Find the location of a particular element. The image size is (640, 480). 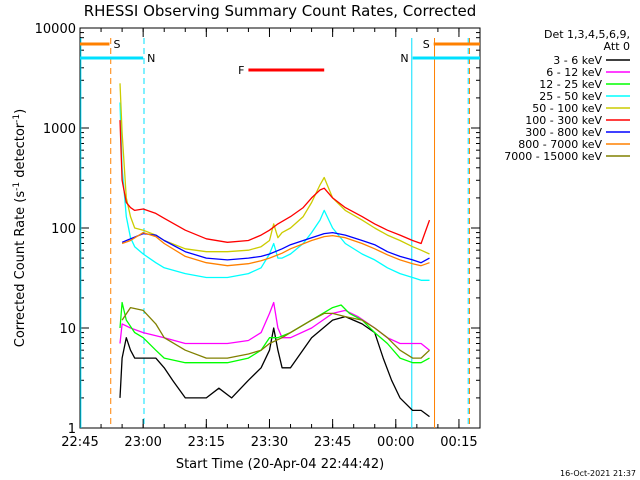

legend-item-label: 50 - 100 keV is located at coordinates (567, 108).